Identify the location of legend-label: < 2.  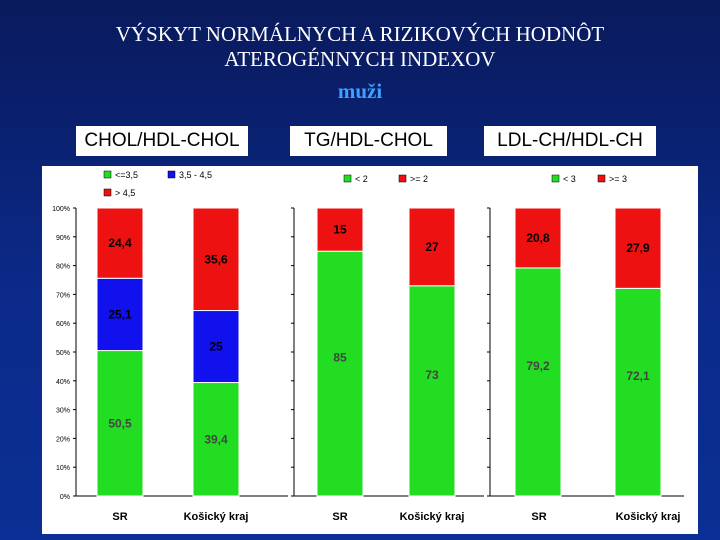
(361, 179).